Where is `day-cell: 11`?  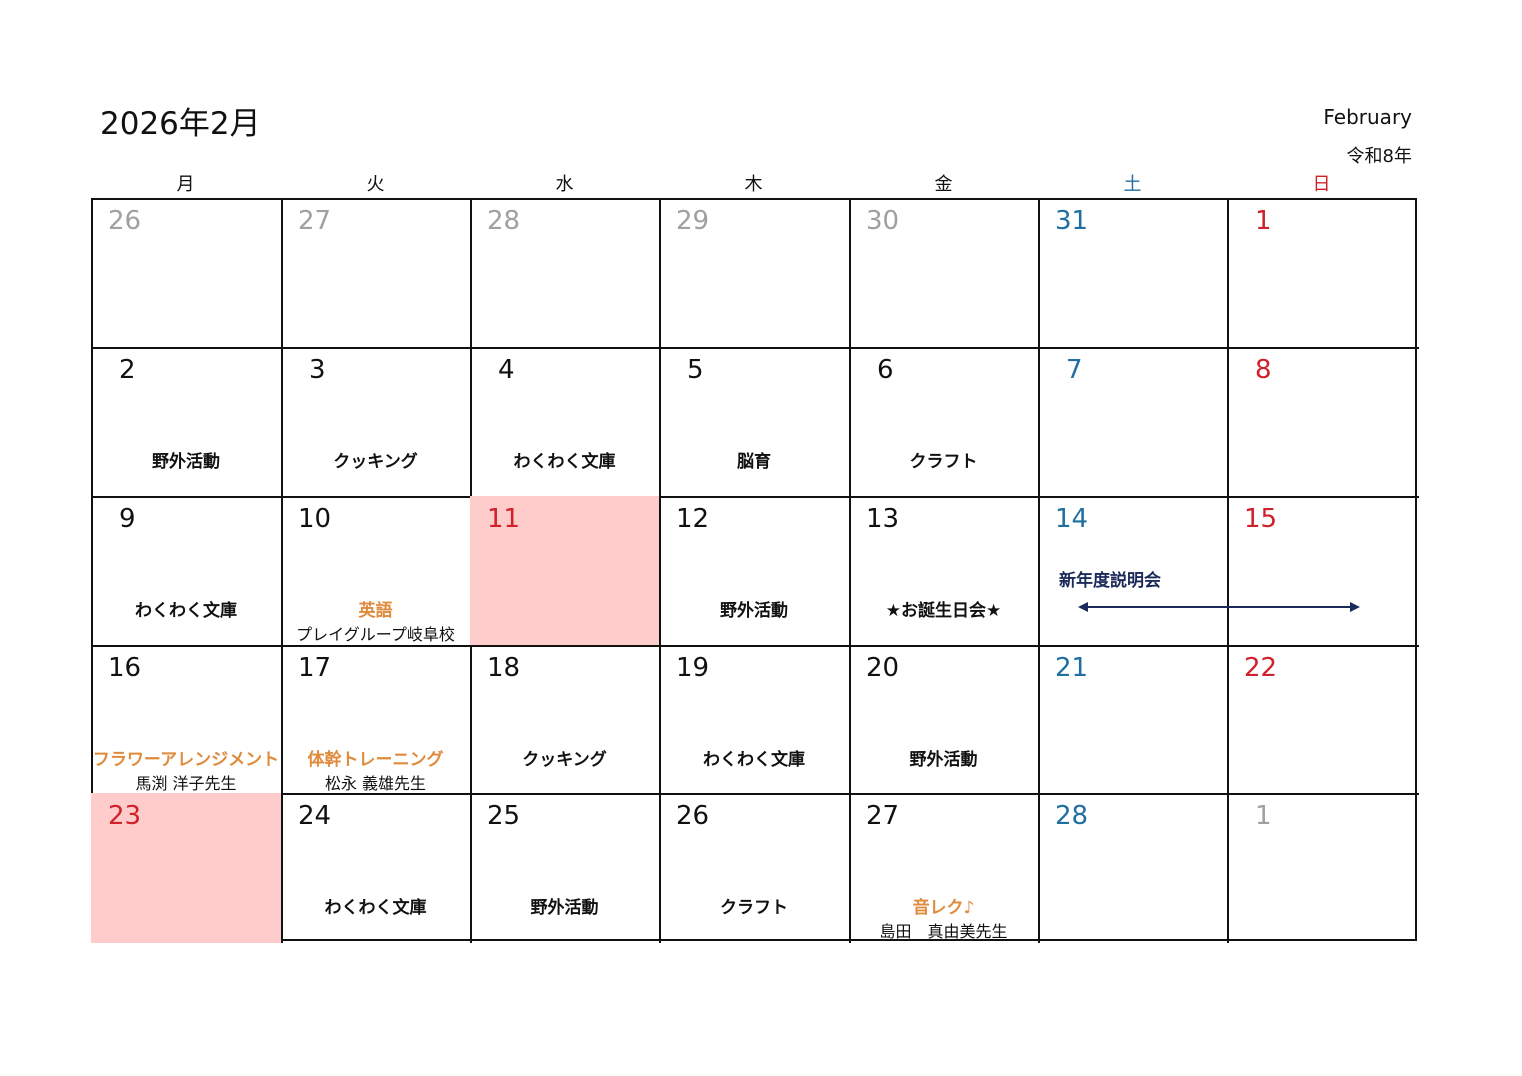
day-cell: 11 is located at coordinates (565, 571).